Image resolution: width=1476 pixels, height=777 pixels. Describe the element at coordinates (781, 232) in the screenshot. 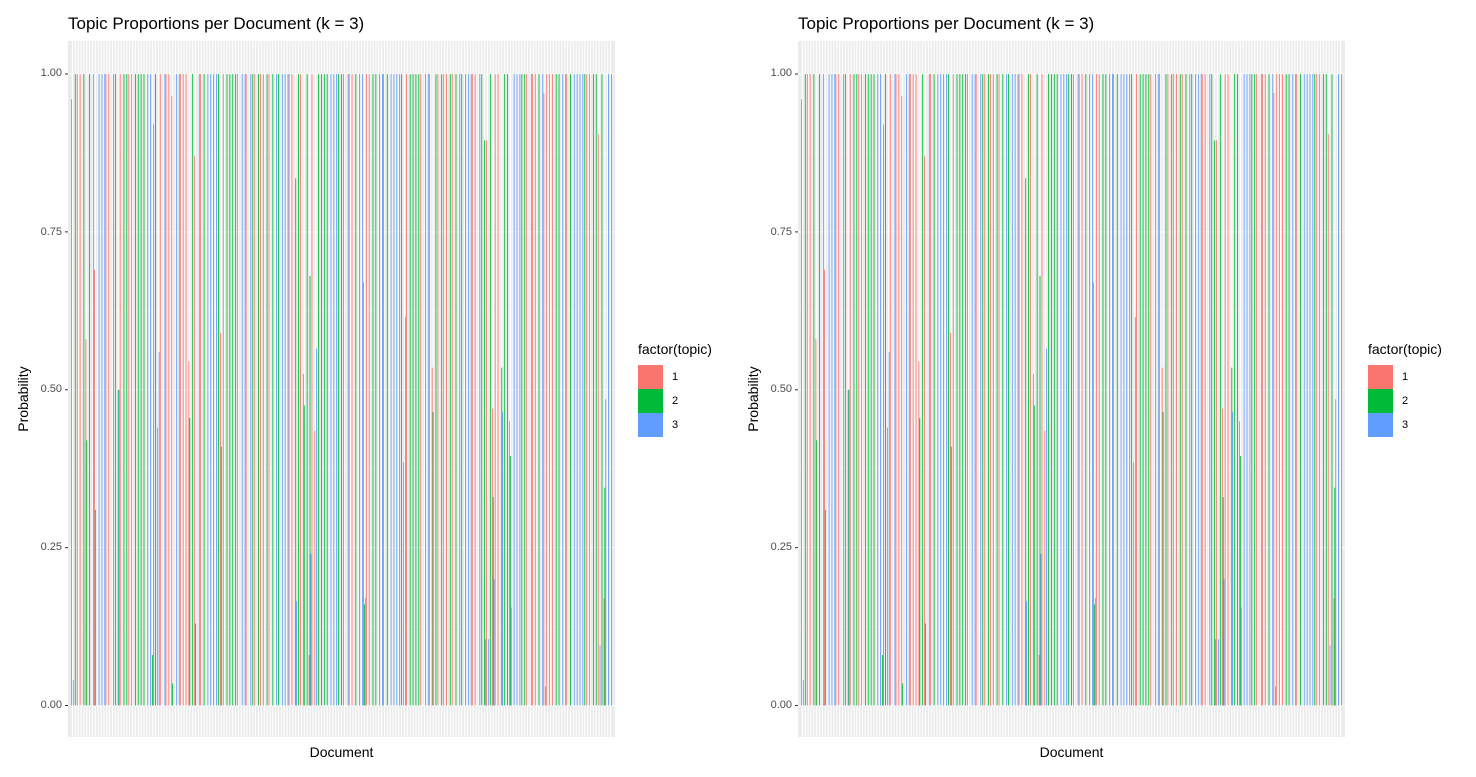

I see `y-tick-label: 0.75` at that location.